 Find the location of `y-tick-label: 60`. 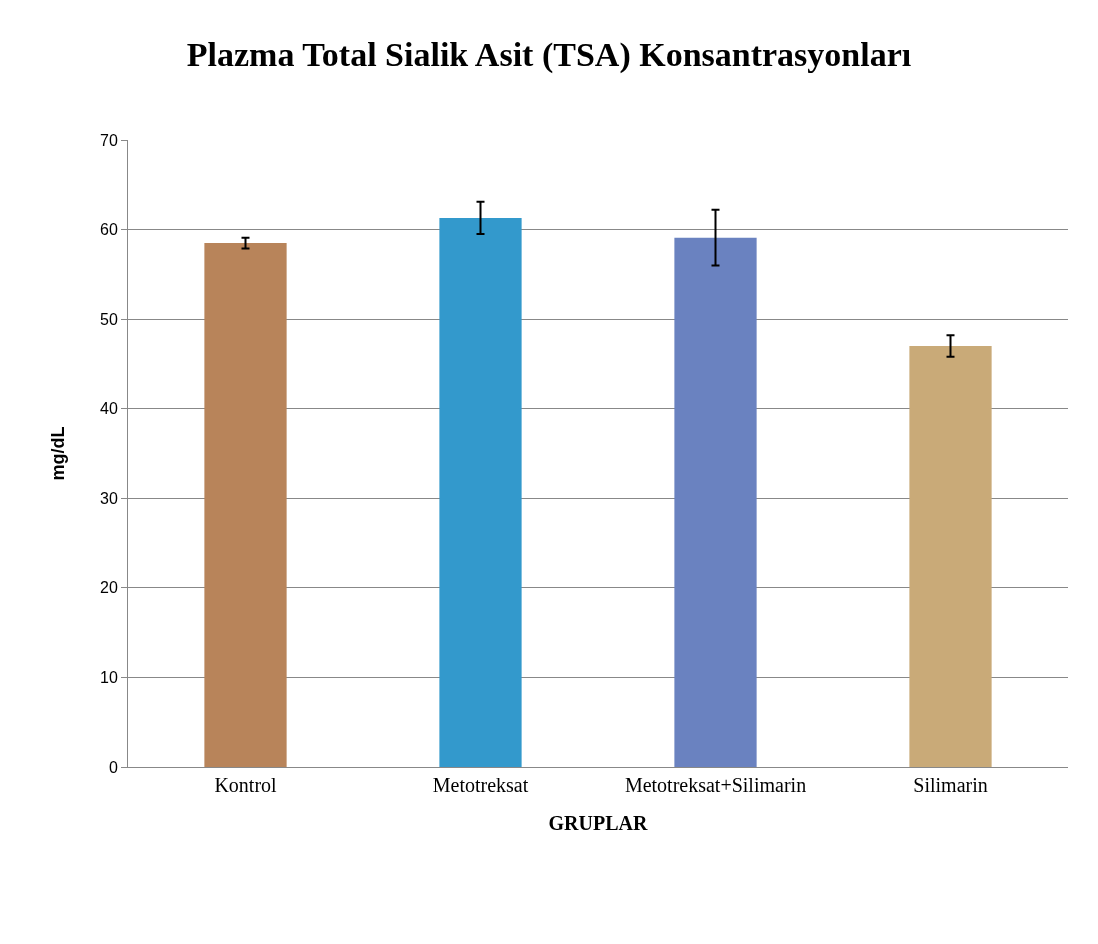

y-tick-label: 60 is located at coordinates (109, 230).